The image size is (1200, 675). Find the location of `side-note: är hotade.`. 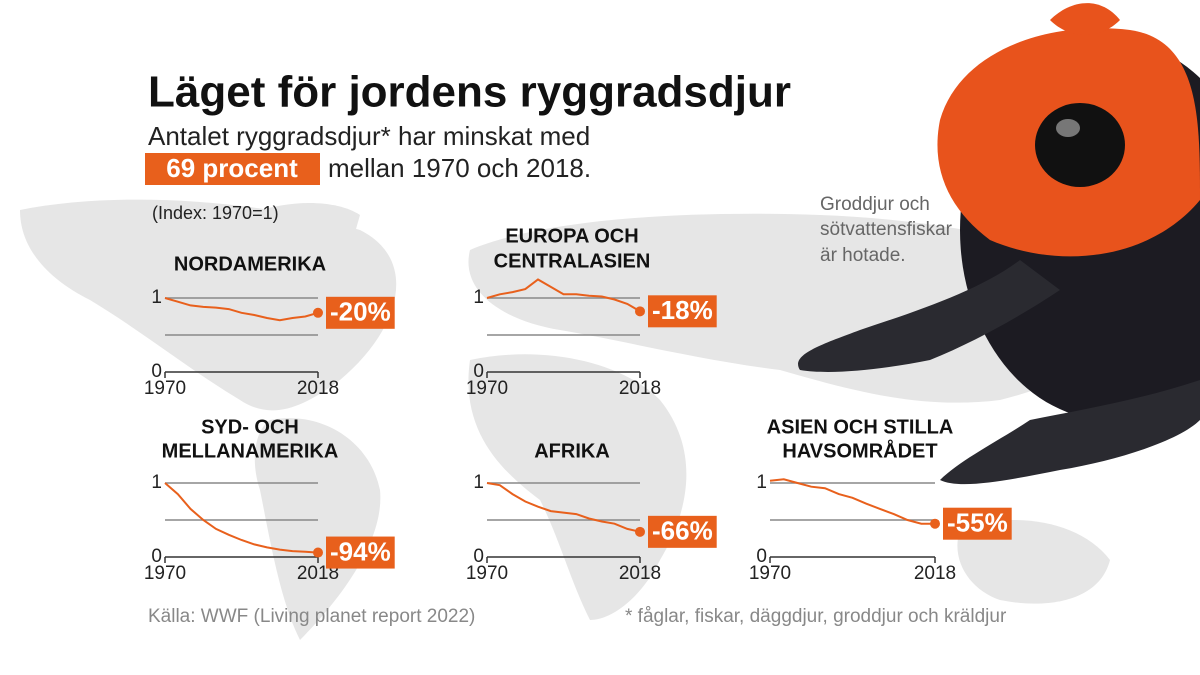

side-note: är hotade. is located at coordinates (863, 255).